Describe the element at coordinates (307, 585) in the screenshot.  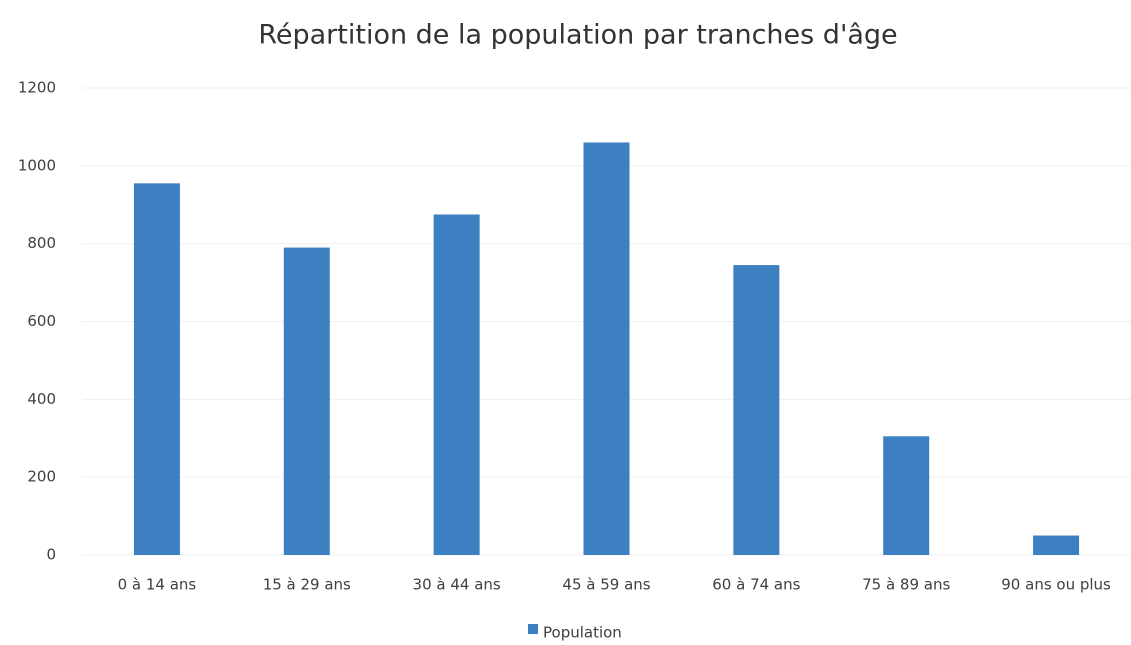
I see `x-tick-label: 15 à 29 ans` at that location.